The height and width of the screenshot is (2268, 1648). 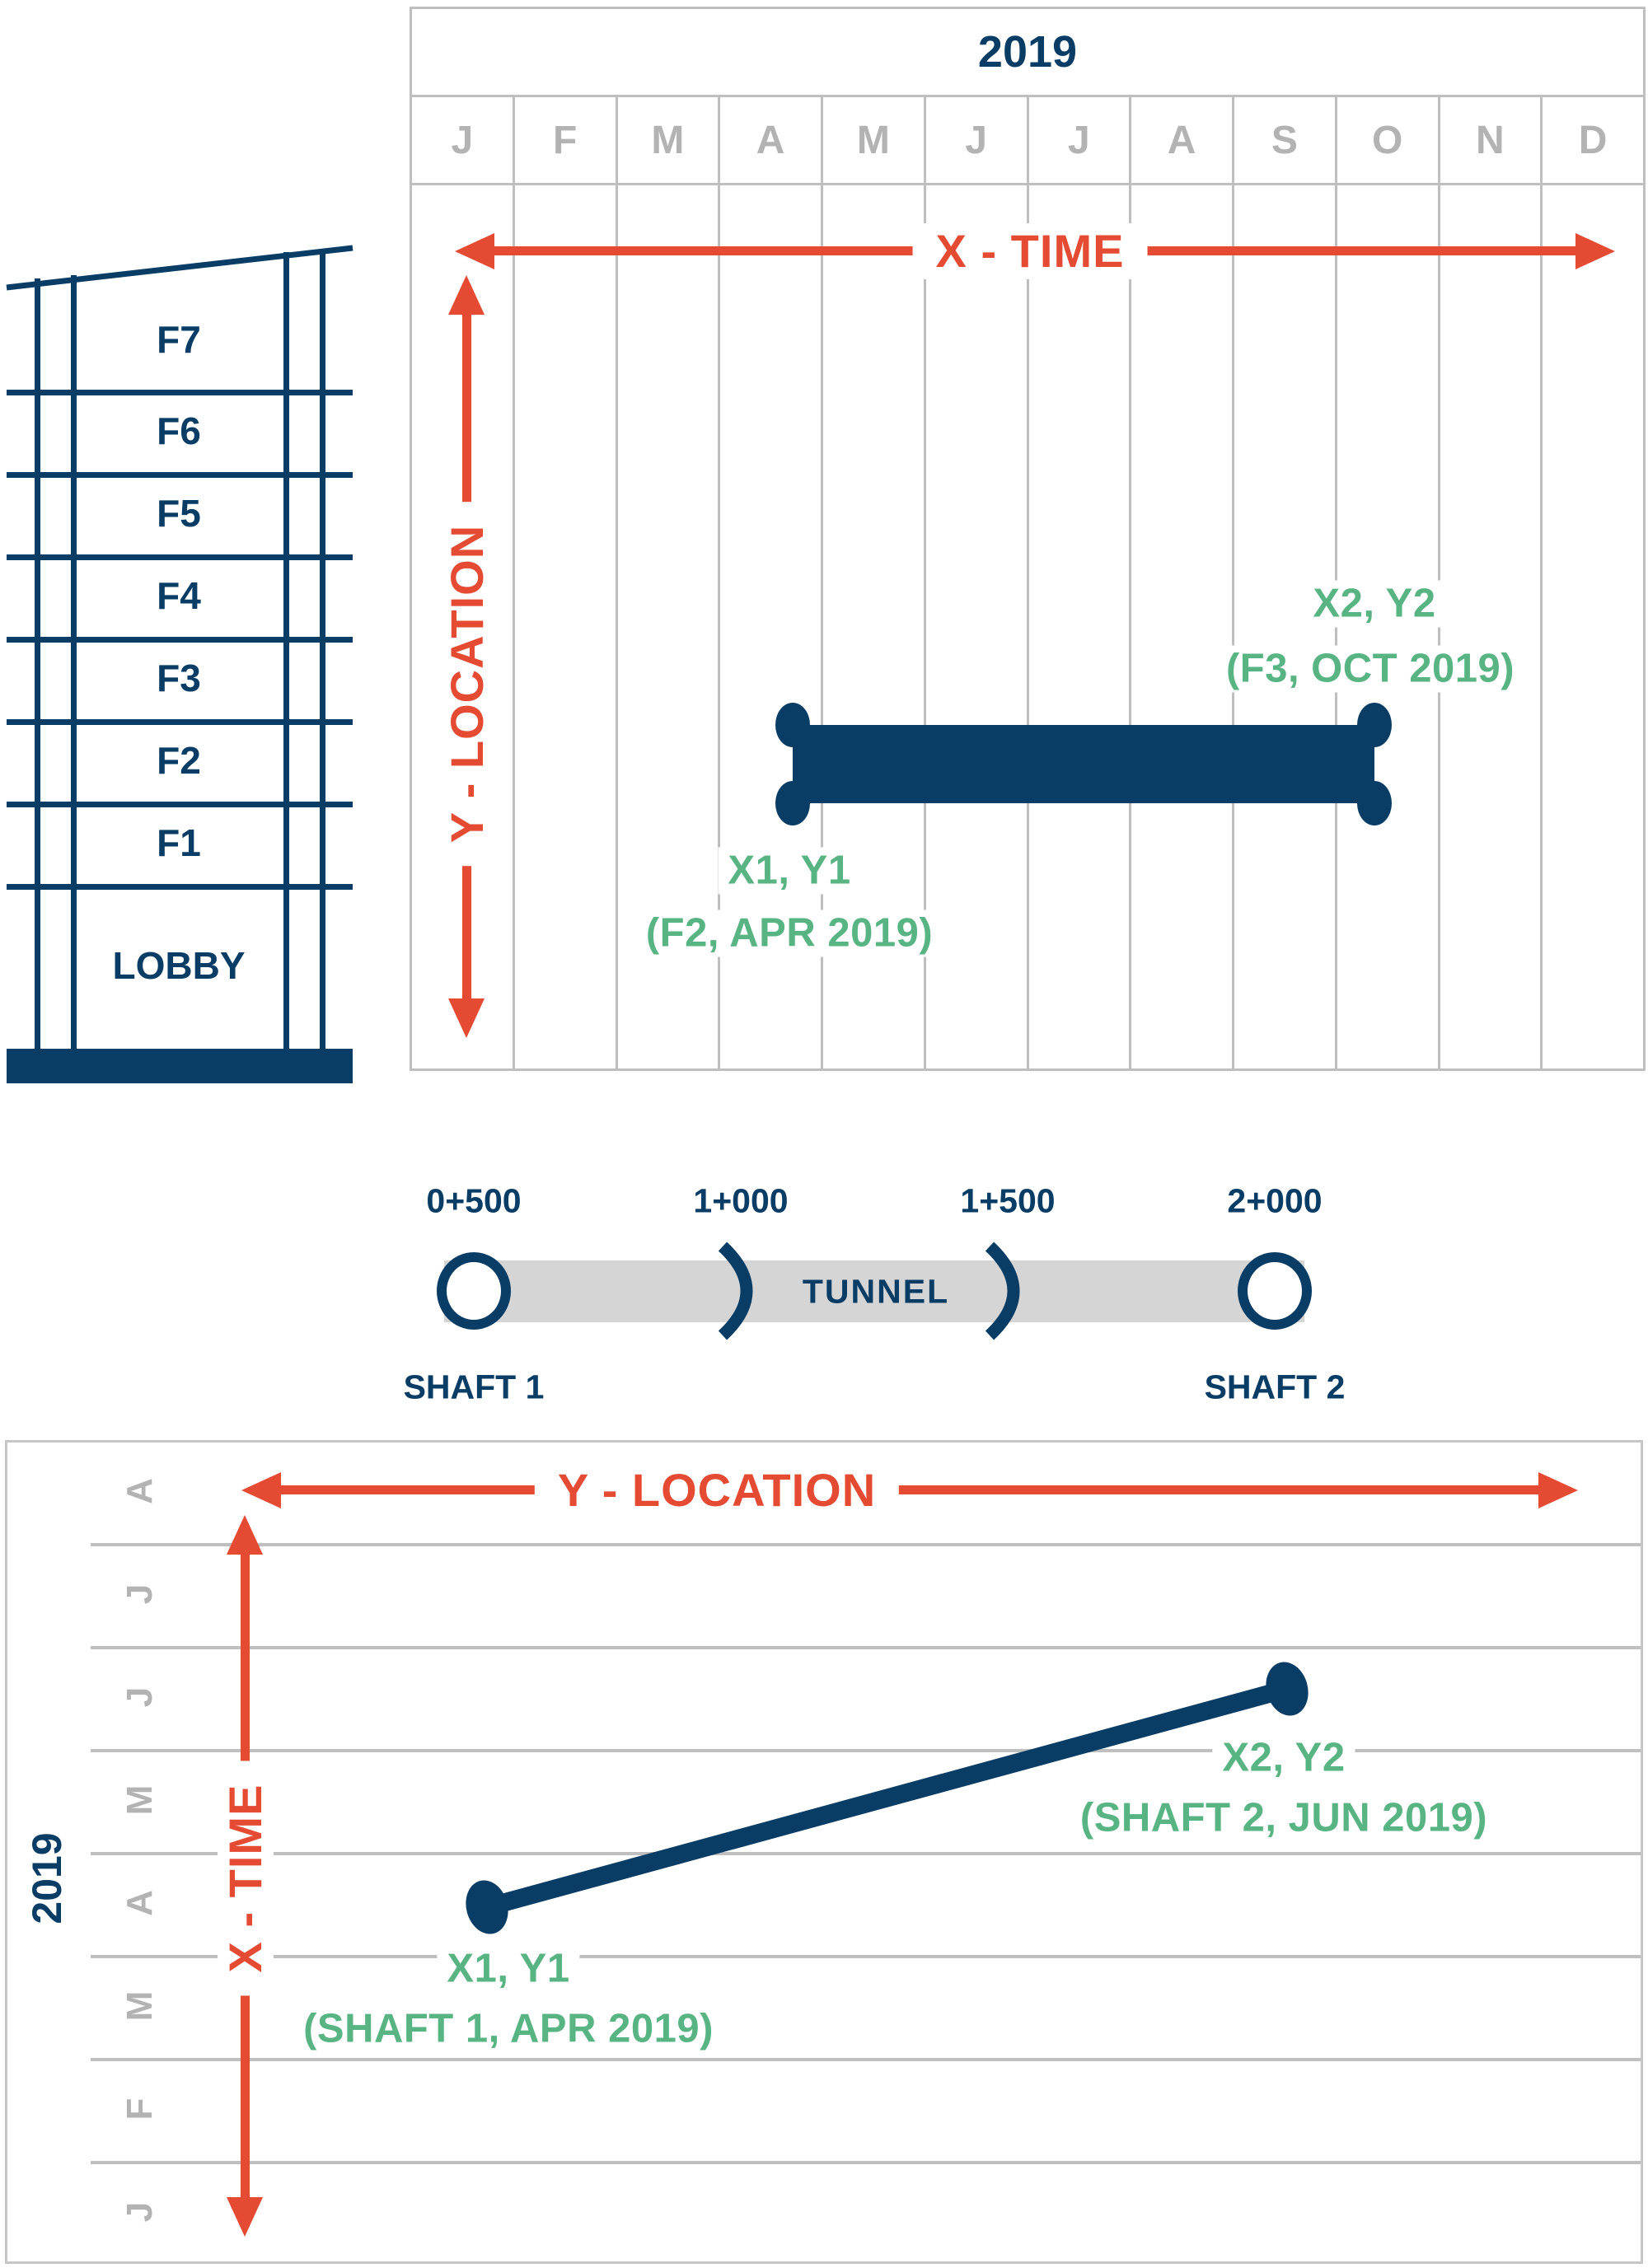 I want to click on bottom-y-location-arrowhead-right, so click(x=1558, y=1490).